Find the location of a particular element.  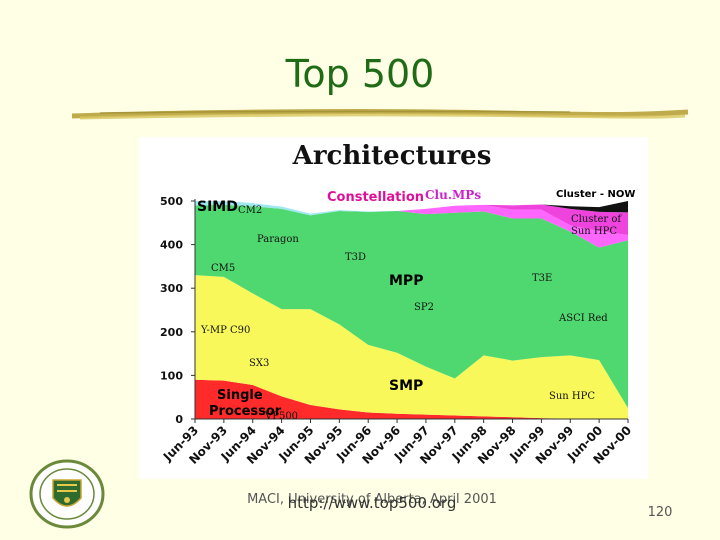

annotation-y-mp-c90: Y-MP C90 is located at coordinates (225, 330).